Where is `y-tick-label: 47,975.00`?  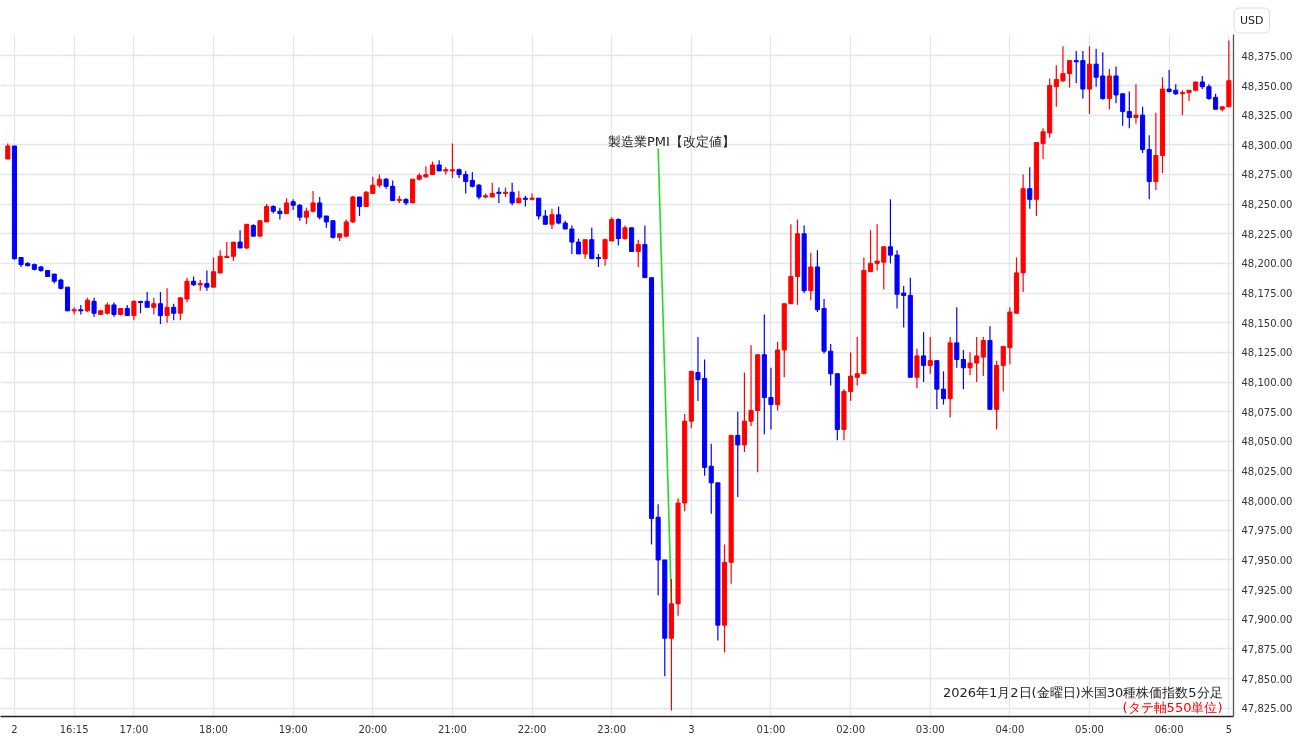 y-tick-label: 47,975.00 is located at coordinates (1267, 531).